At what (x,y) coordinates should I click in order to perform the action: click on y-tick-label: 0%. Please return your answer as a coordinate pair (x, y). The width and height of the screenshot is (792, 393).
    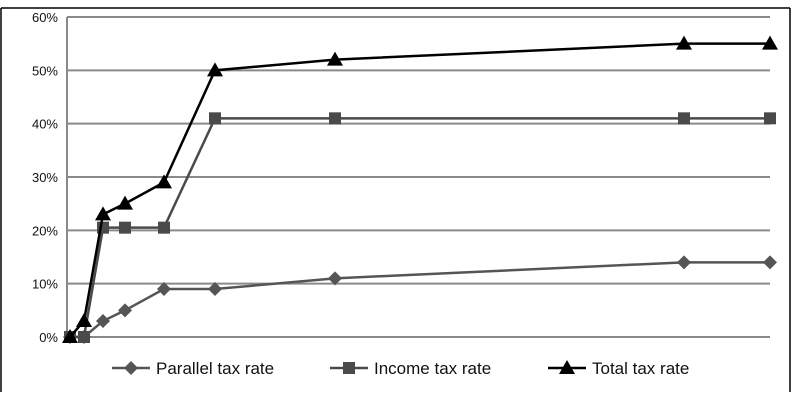
    Looking at the image, I should click on (48, 337).